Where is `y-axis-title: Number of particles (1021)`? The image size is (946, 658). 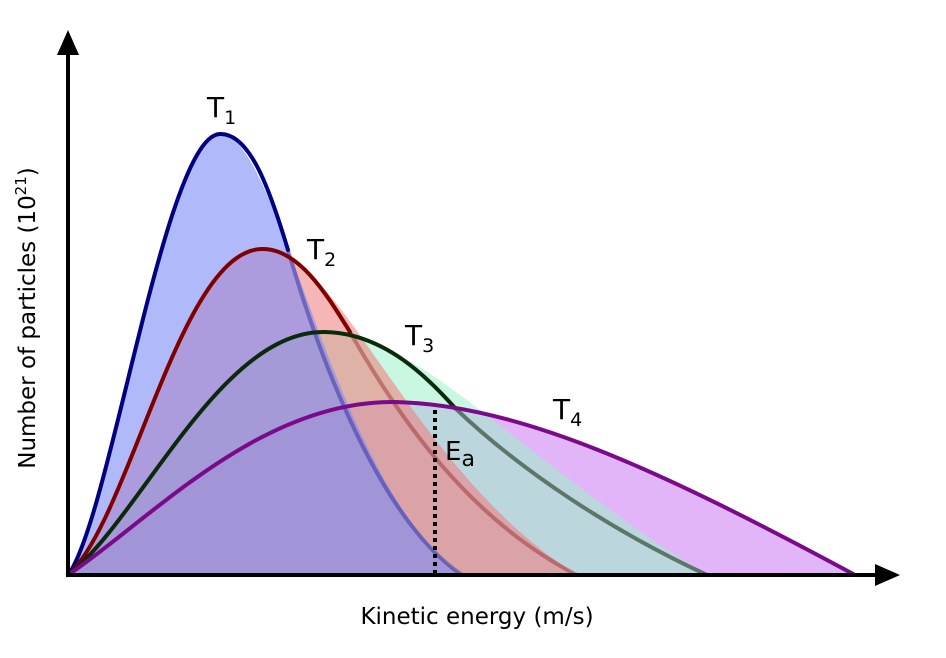
y-axis-title: Number of particles (1021) is located at coordinates (26, 318).